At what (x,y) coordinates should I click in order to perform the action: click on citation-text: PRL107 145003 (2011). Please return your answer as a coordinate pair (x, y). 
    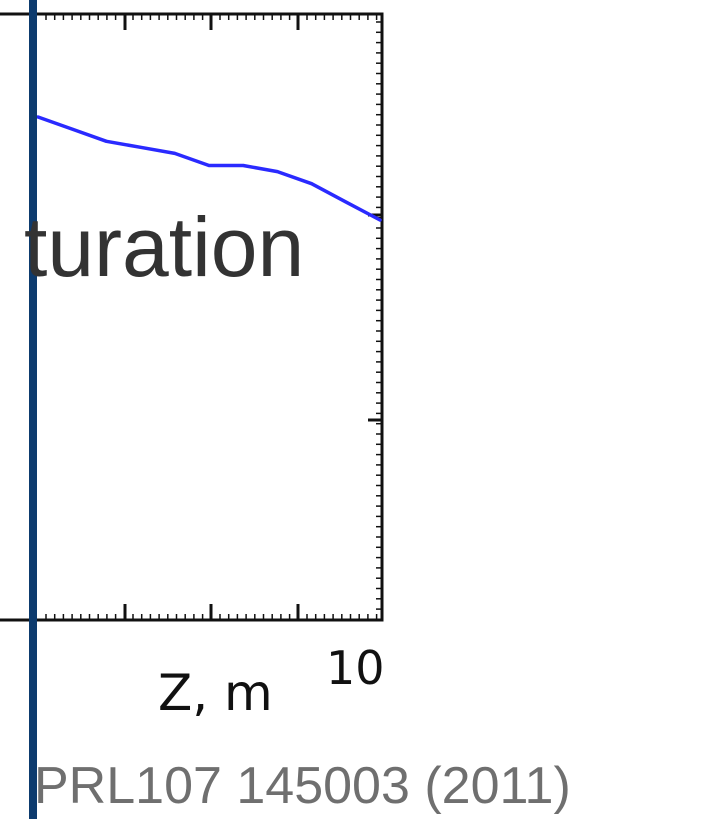
    Looking at the image, I should click on (302, 786).